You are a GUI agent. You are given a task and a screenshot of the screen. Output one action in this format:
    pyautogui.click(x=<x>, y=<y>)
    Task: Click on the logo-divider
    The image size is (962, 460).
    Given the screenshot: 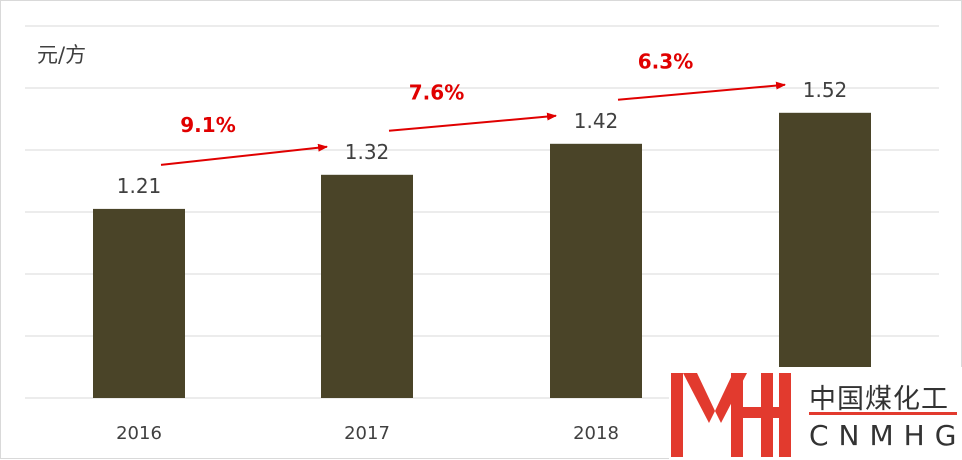 What is the action you would take?
    pyautogui.click(x=883, y=413)
    